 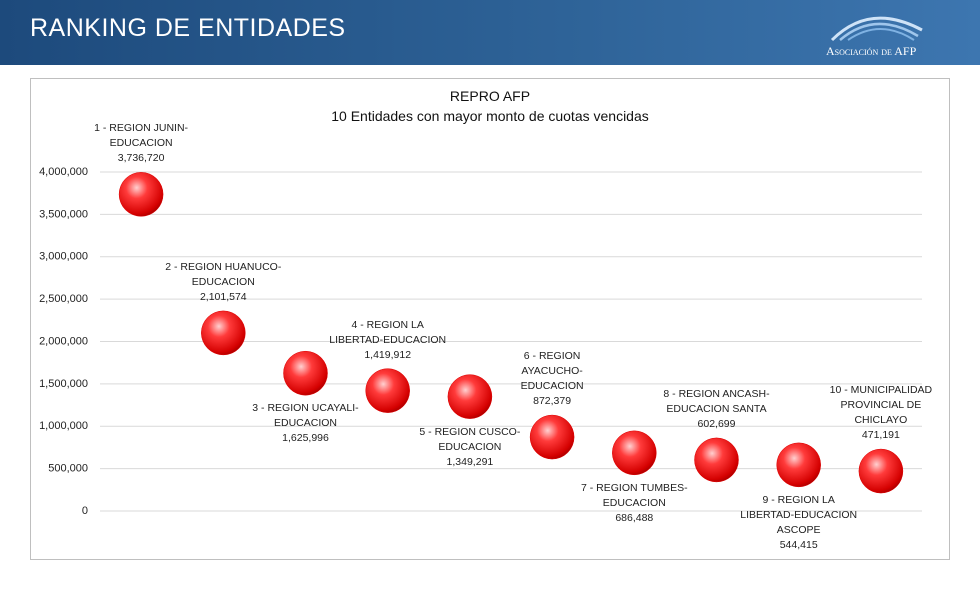 What do you see at coordinates (876, 29) in the screenshot?
I see `logo-arcs` at bounding box center [876, 29].